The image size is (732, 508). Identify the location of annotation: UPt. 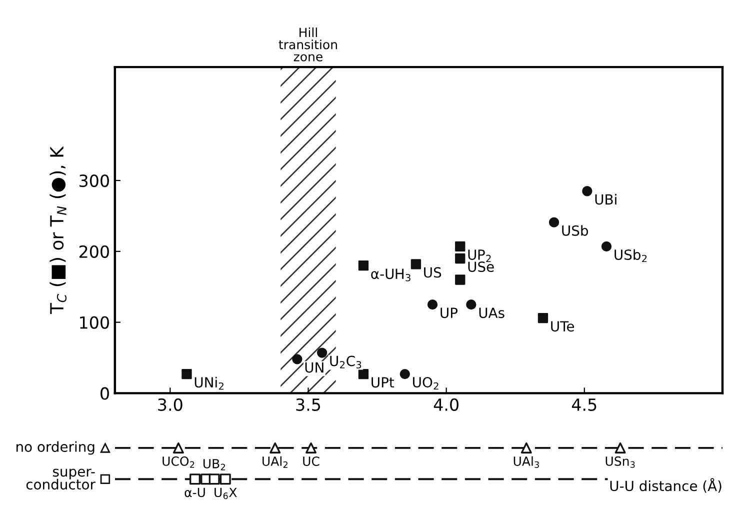
(383, 382).